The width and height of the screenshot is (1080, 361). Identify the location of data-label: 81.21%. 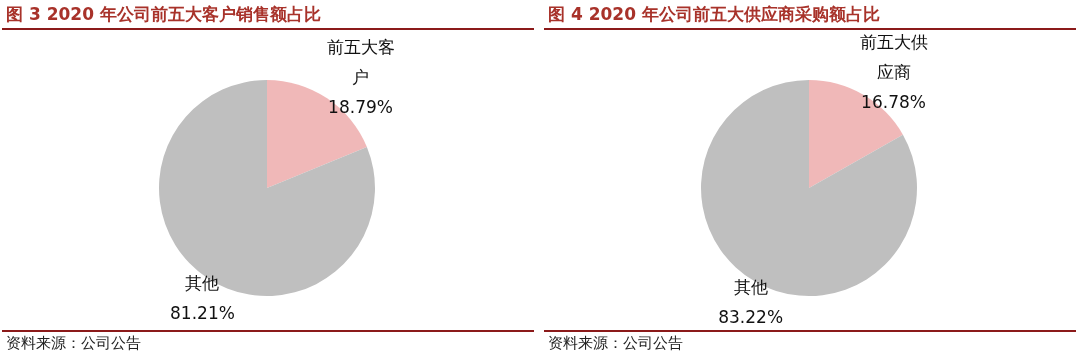
(202, 313).